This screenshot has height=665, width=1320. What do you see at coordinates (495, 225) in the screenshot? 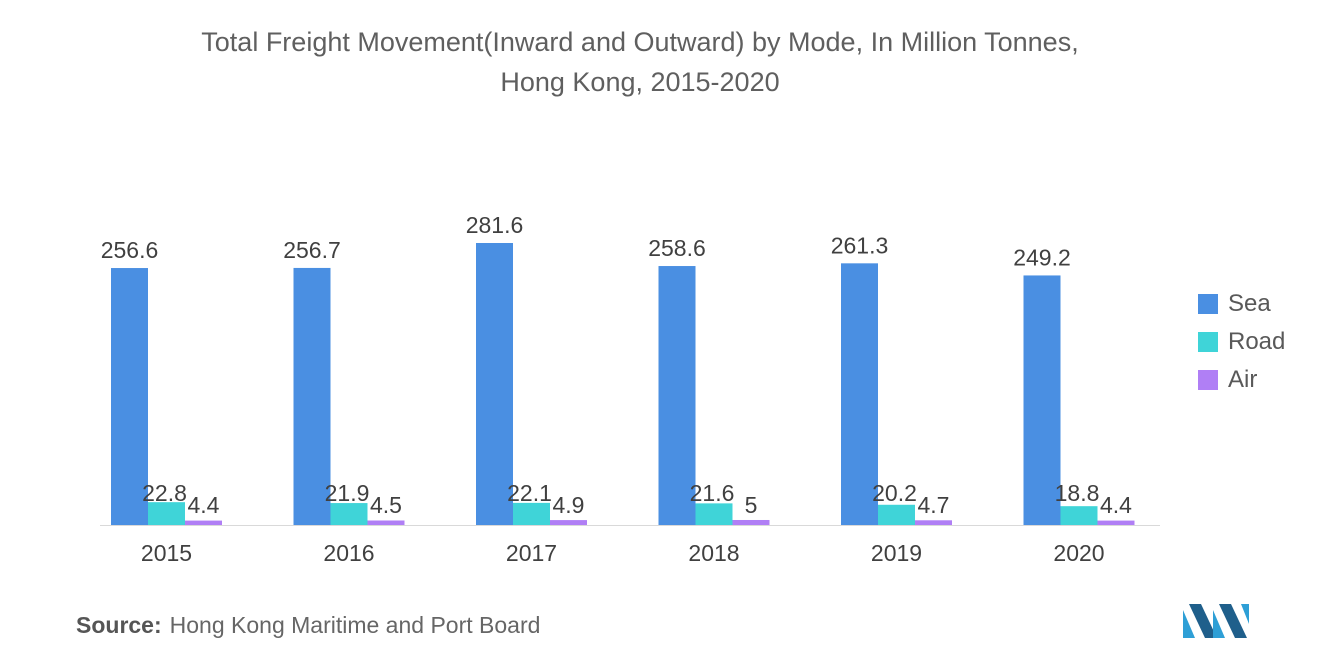
I see `data-label-sea-2017: 281.6` at bounding box center [495, 225].